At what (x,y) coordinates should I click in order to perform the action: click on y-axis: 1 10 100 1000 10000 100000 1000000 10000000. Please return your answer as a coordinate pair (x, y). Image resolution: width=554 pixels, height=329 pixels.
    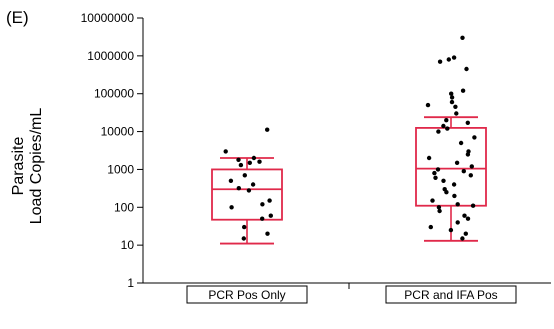
    Looking at the image, I should click on (112, 150).